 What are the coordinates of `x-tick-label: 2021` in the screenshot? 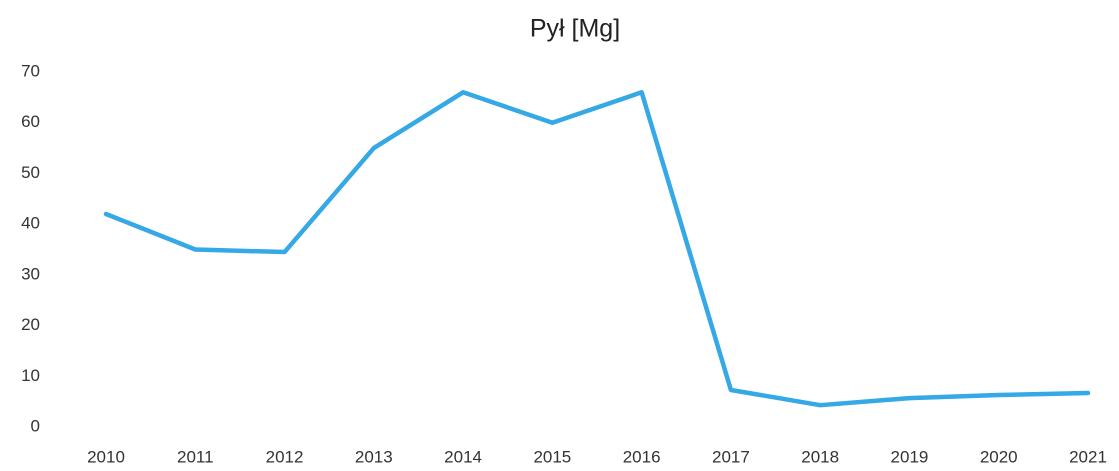 It's located at (1088, 456).